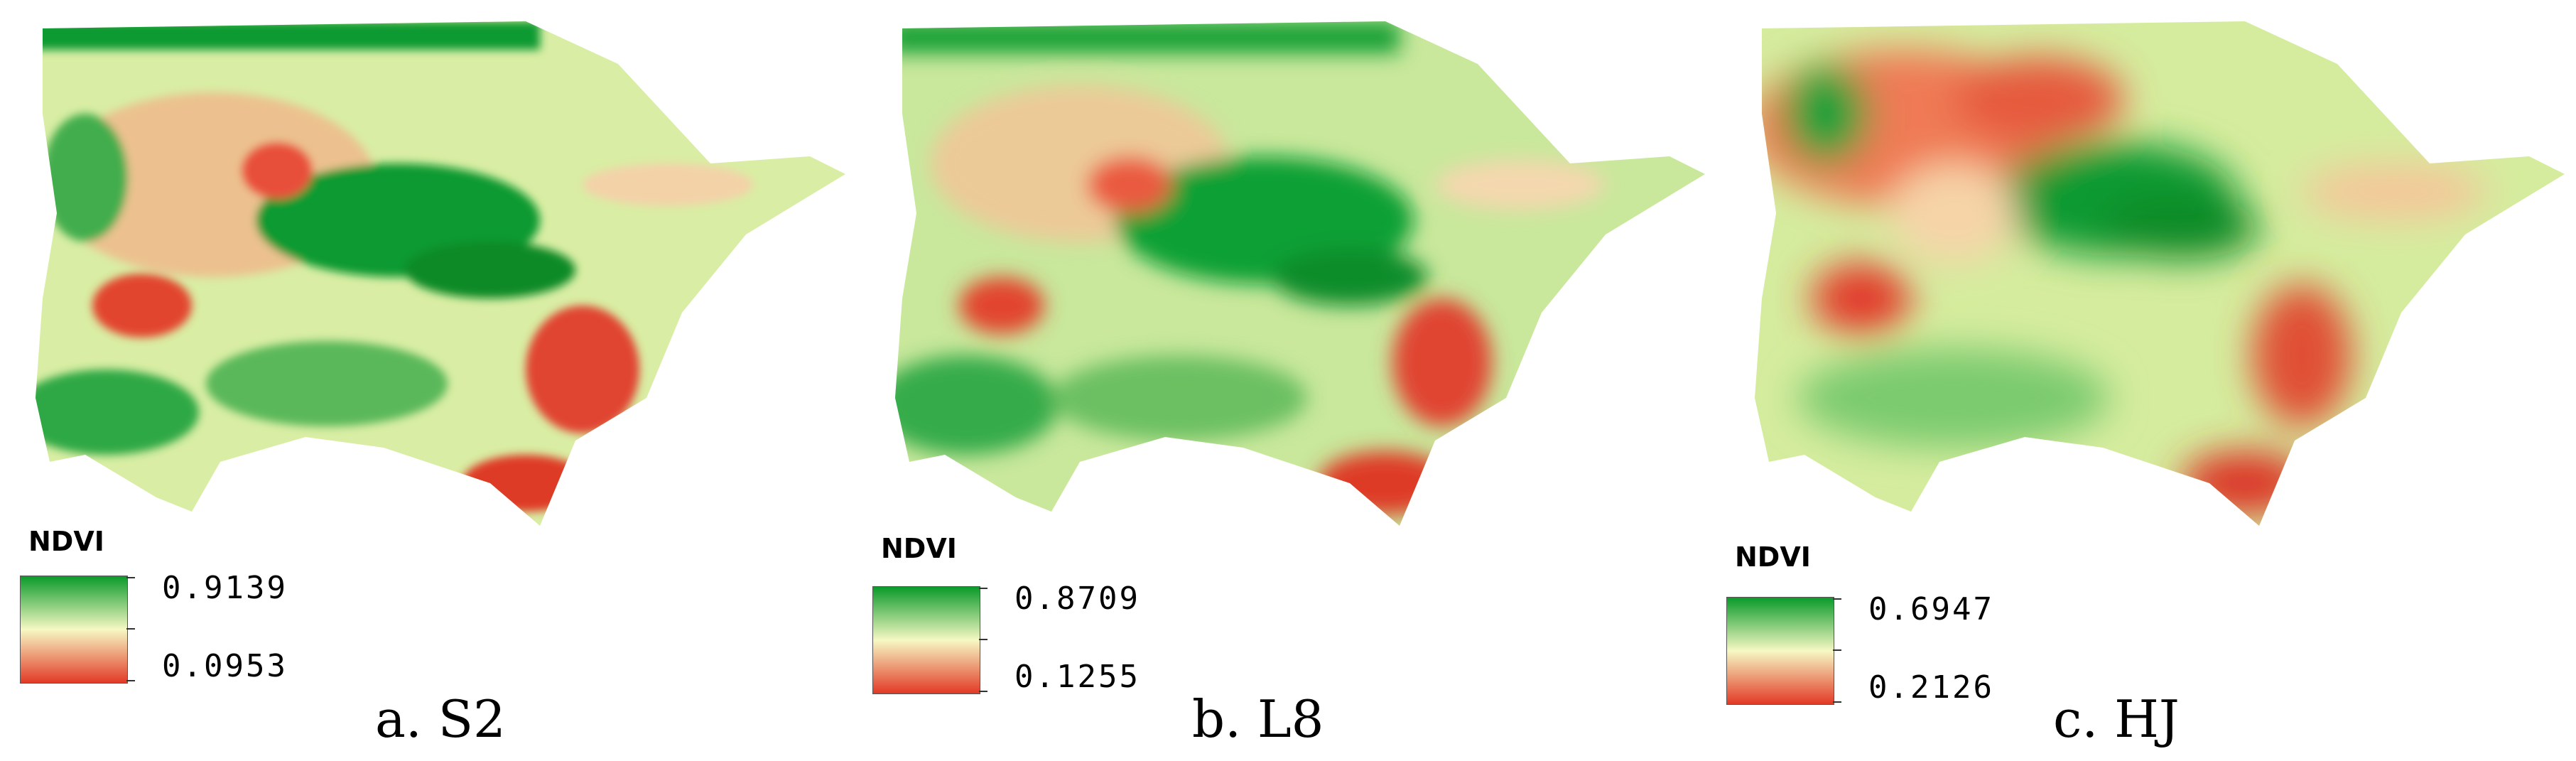  I want to click on legend-min-value: 0.1255, so click(1077, 677).